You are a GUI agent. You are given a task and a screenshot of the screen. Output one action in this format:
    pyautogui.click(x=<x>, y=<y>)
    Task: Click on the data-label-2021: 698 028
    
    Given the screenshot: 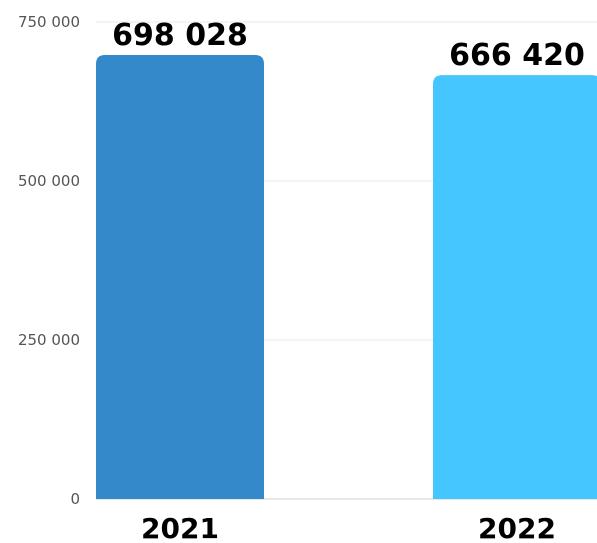 What is the action you would take?
    pyautogui.click(x=180, y=35)
    